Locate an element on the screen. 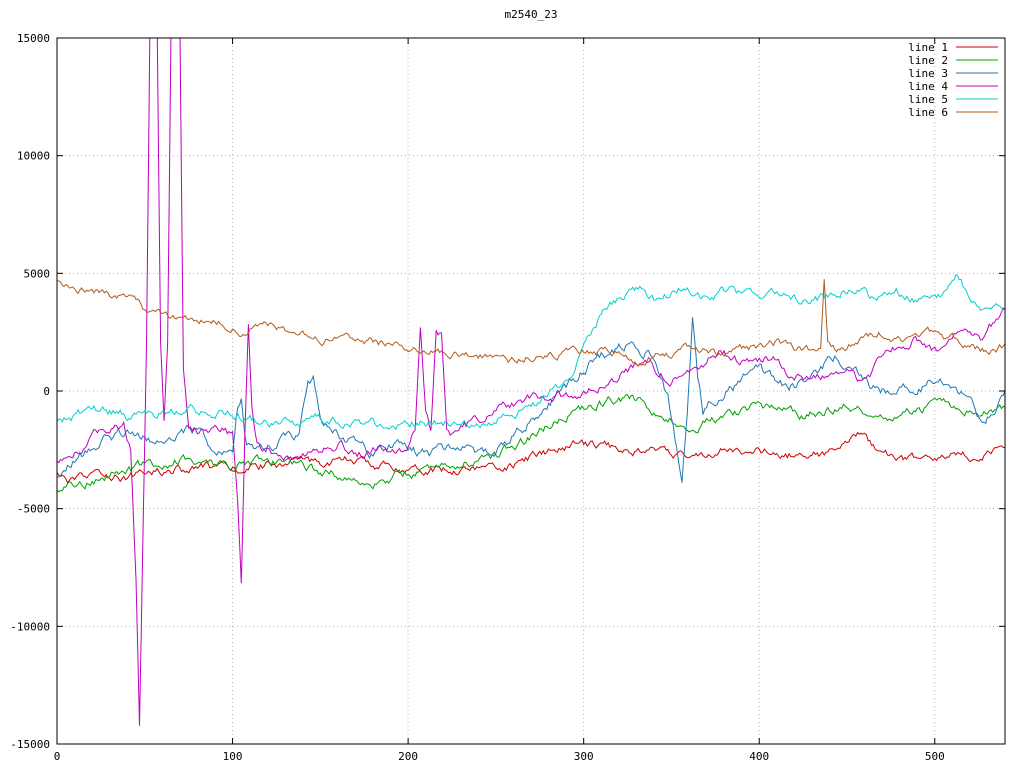 Image resolution: width=1024 pixels, height=768 pixels. legend-label: line 2 is located at coordinates (928, 60).